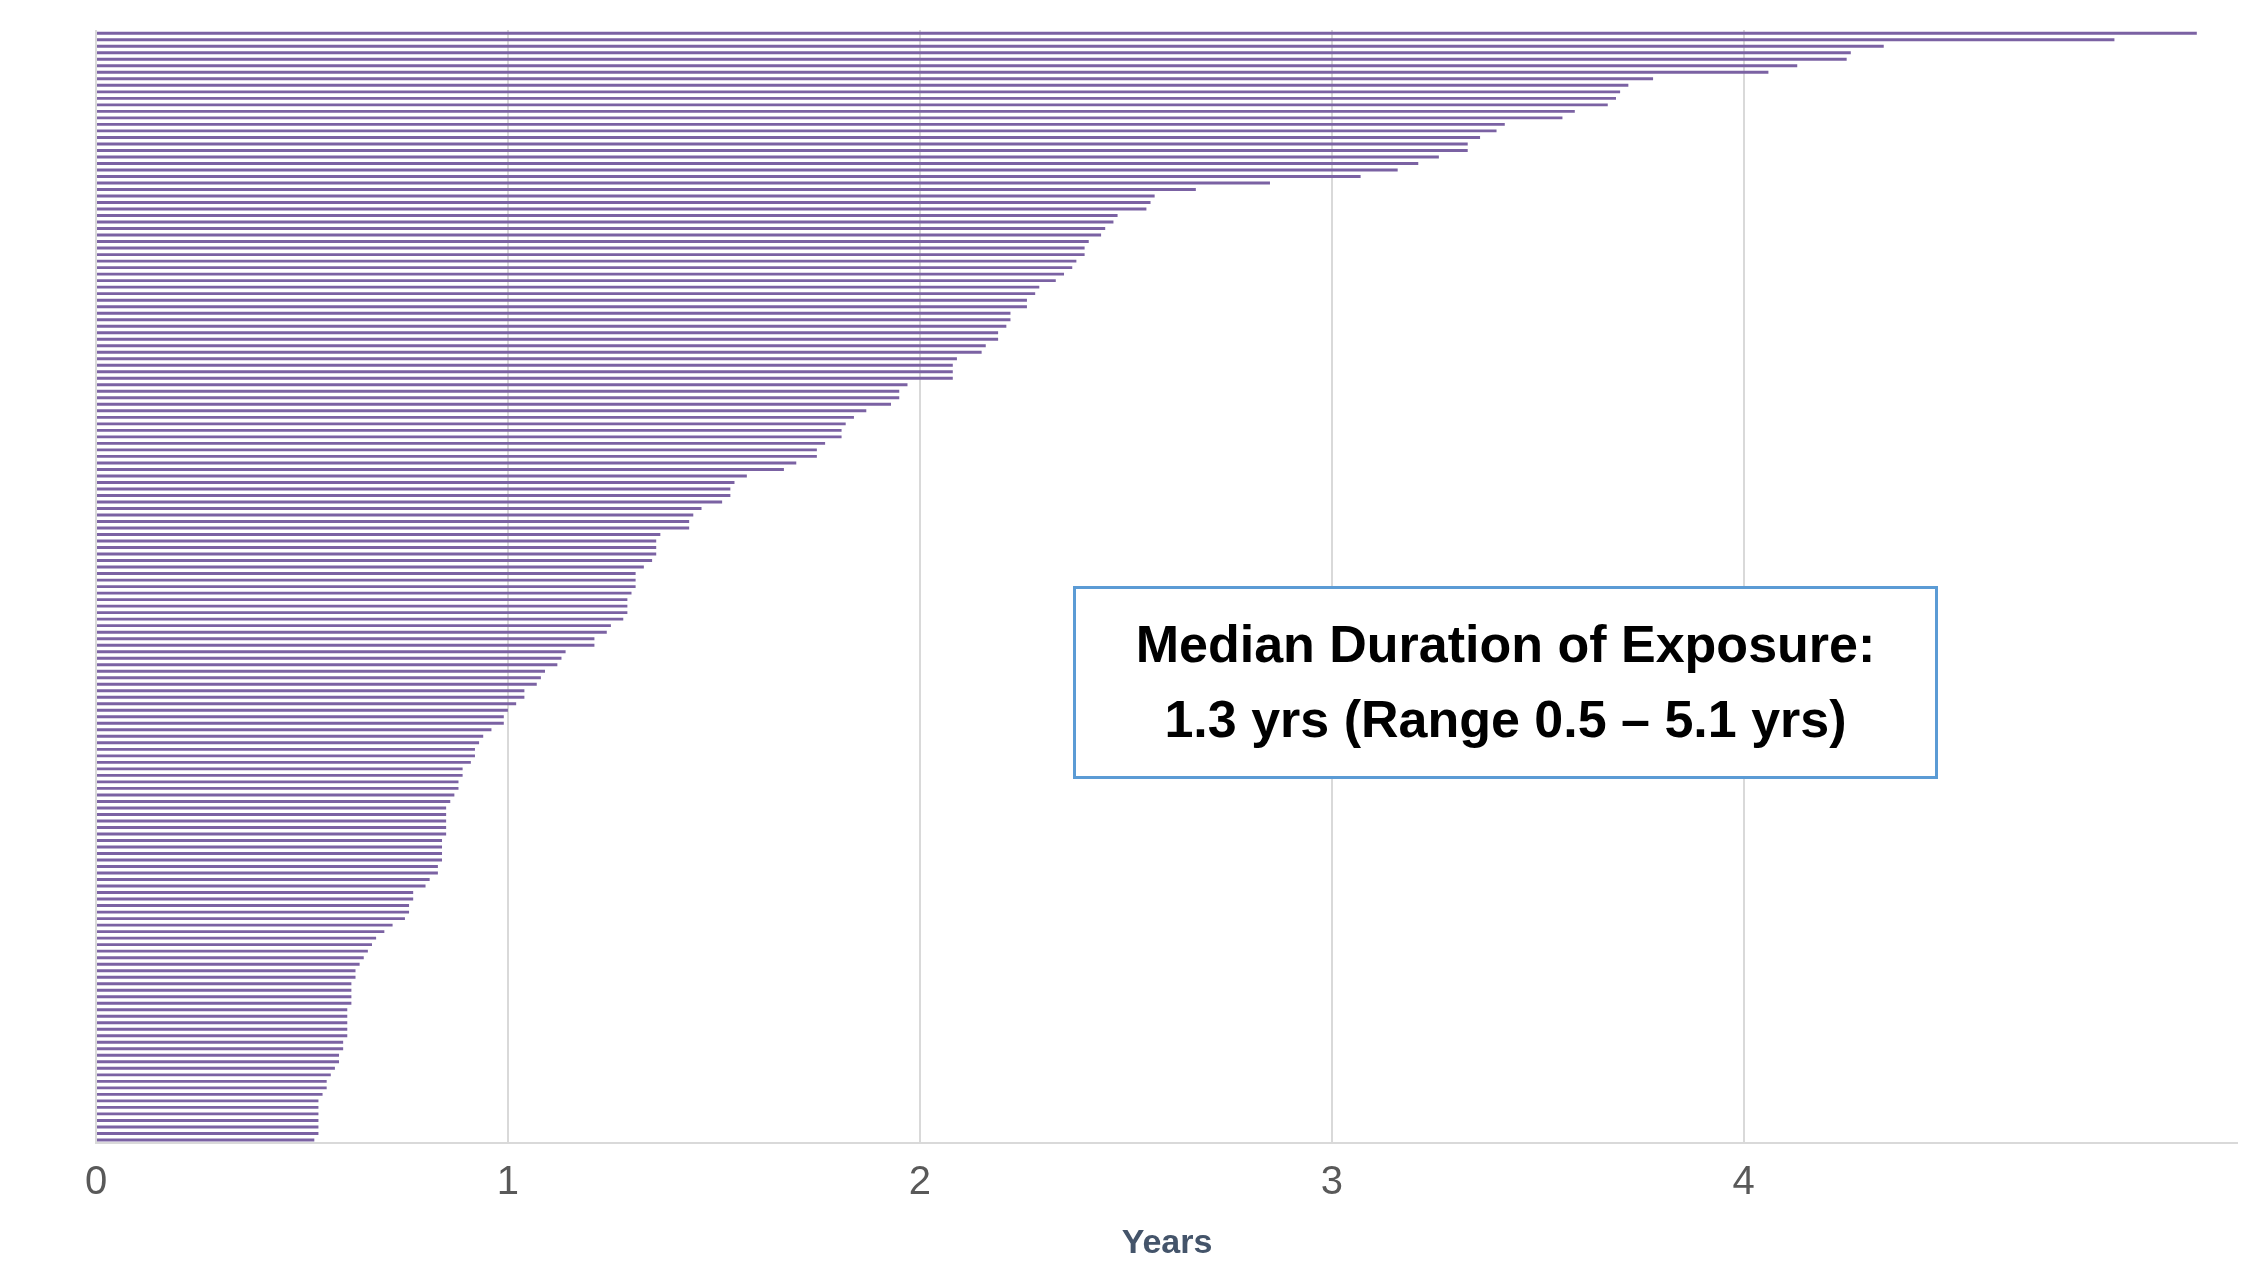 Image resolution: width=2246 pixels, height=1277 pixels. I want to click on x-tick-label: 3, so click(1331, 1180).